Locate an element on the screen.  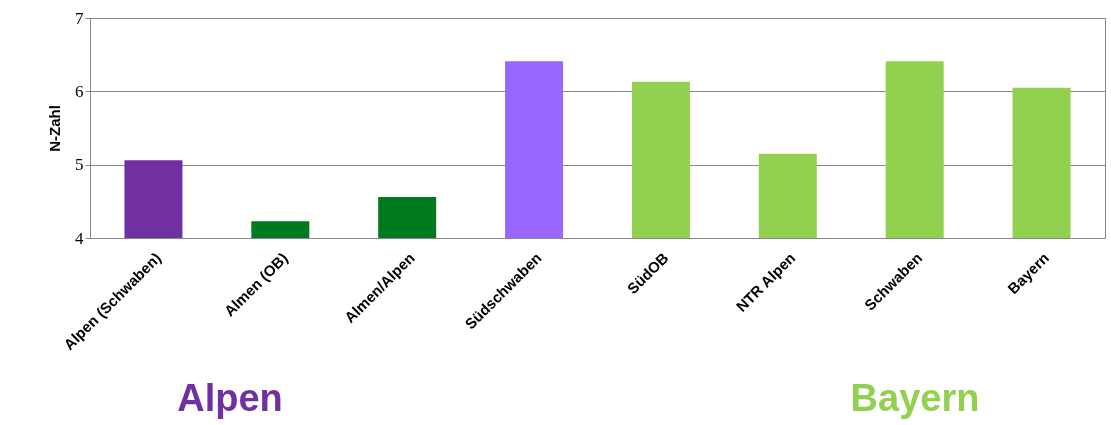
text: Bayern is located at coordinates (915, 398).